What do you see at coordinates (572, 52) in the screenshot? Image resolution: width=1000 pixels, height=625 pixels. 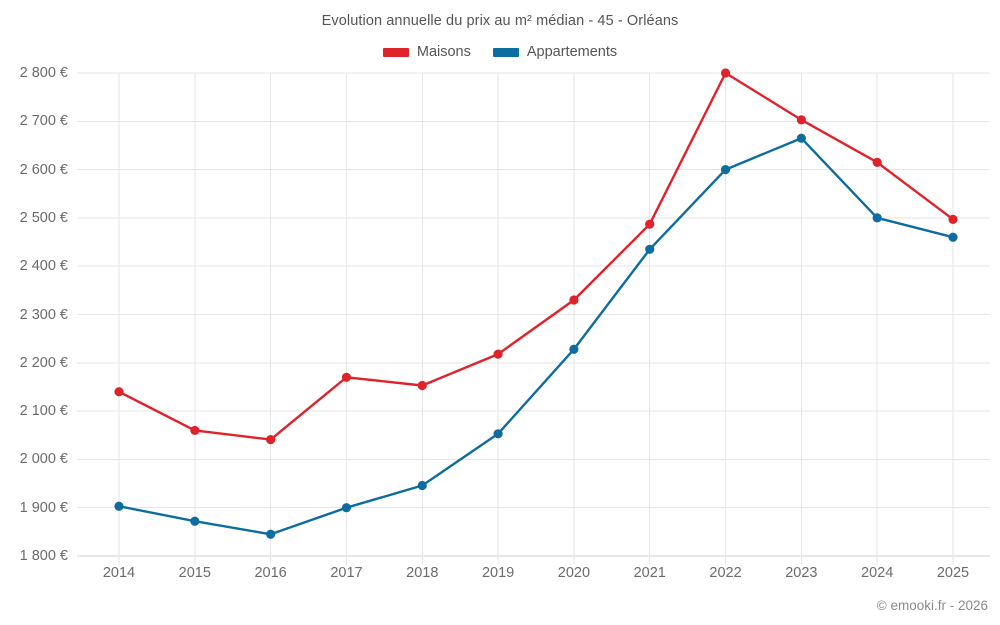 I see `legend-label-appartements: Appartements` at bounding box center [572, 52].